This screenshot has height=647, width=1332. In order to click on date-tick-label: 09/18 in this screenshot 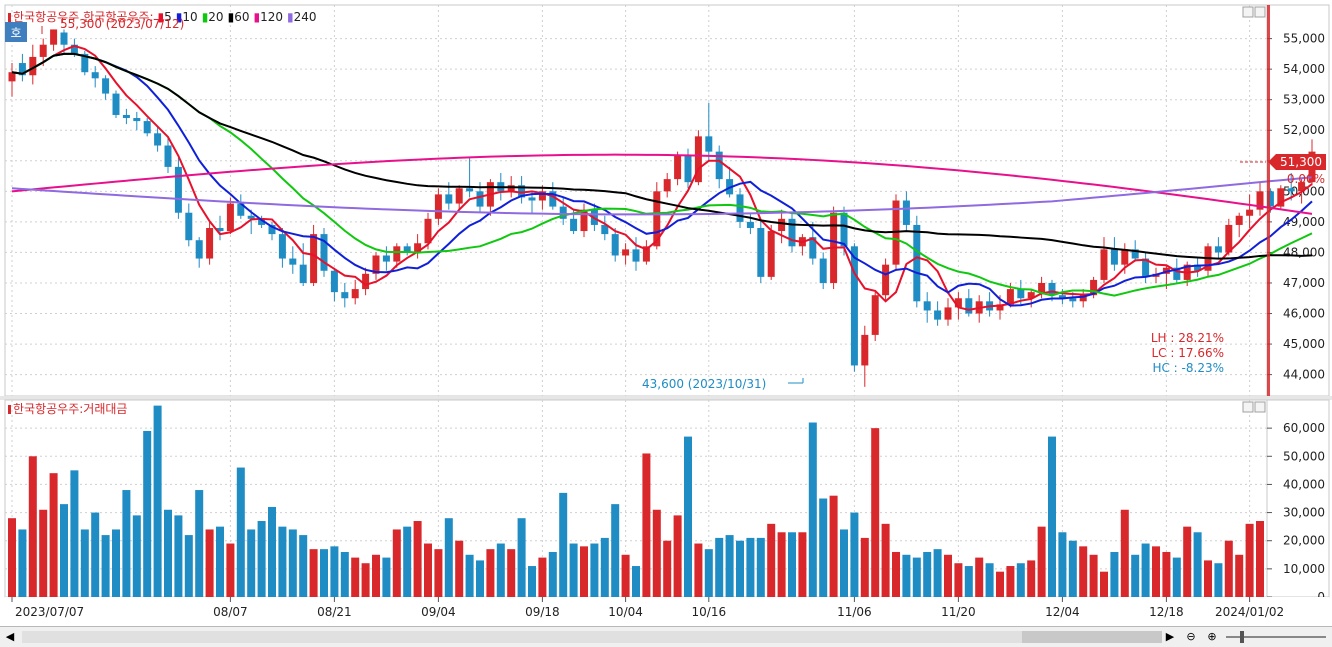, I will do `click(542, 612)`.